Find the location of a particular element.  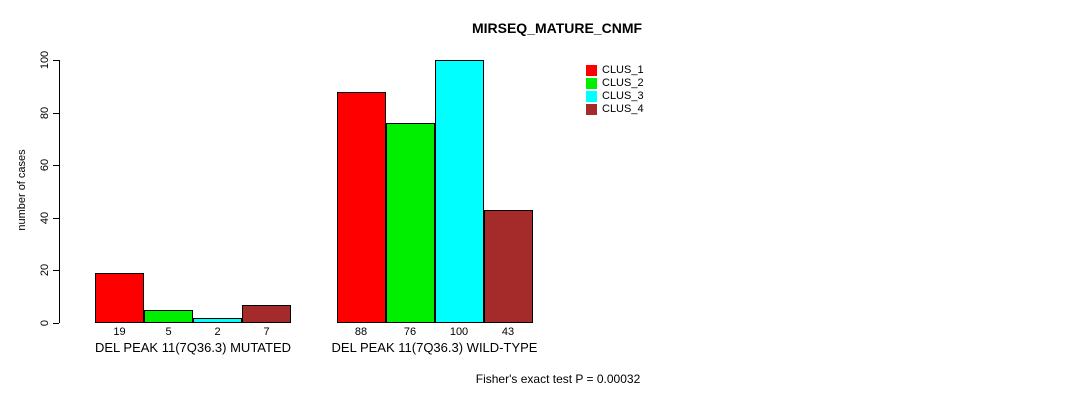

y-tick-label: 60 is located at coordinates (45, 165).